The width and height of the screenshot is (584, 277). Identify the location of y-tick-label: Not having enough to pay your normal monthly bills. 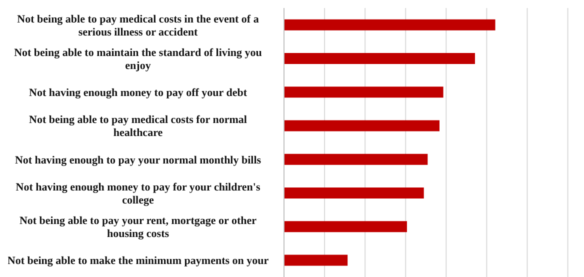
(138, 160).